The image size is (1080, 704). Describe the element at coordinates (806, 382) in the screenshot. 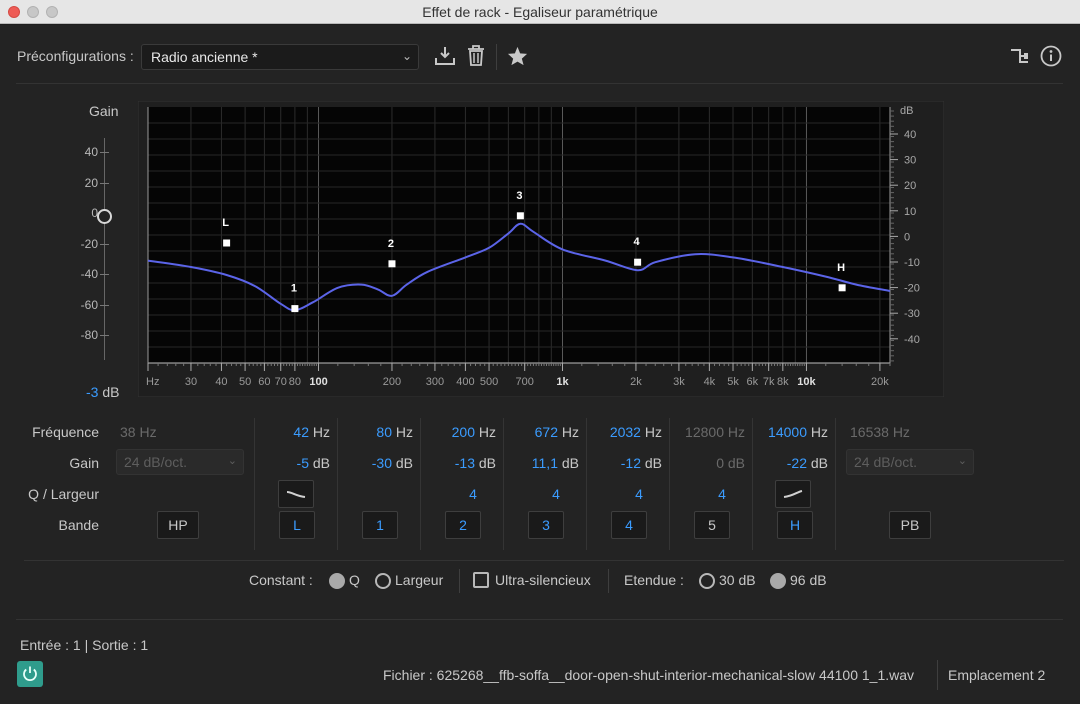

I see `x-tick-label: 10k` at that location.